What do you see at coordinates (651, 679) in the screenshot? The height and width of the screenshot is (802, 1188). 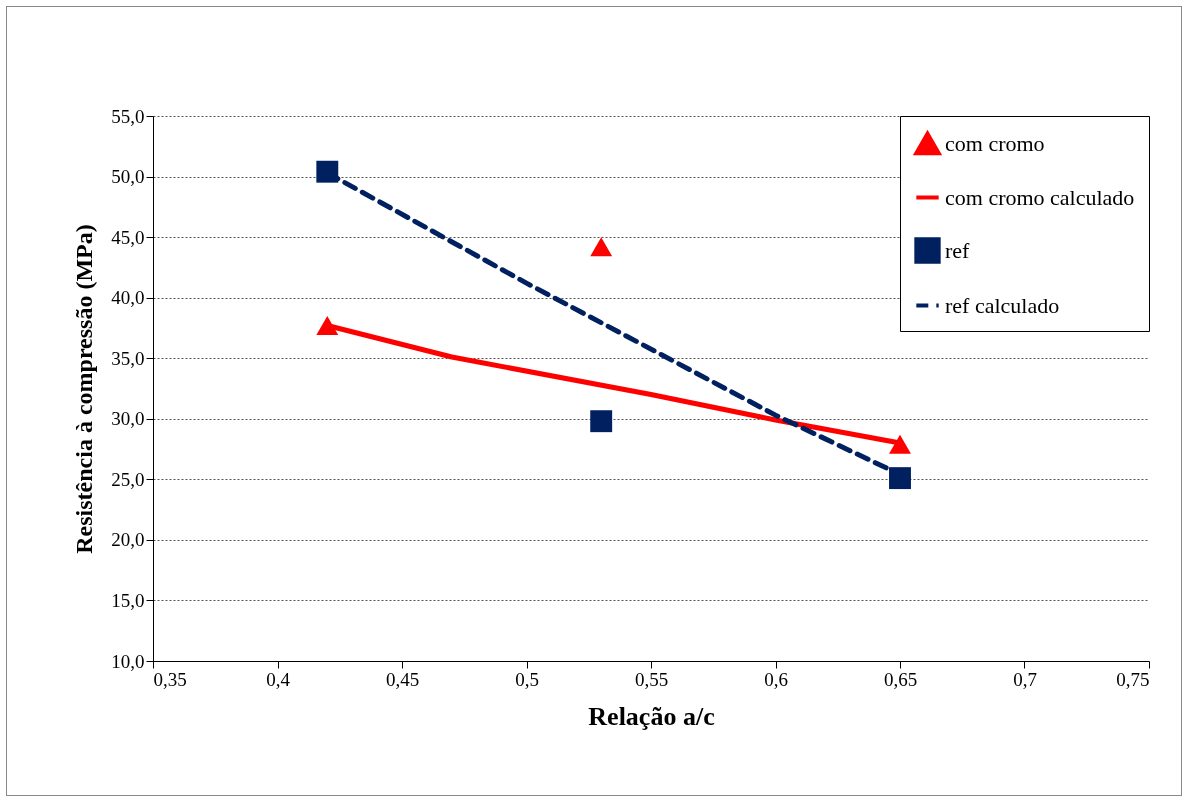 I see `x-tick-label: 0,55` at bounding box center [651, 679].